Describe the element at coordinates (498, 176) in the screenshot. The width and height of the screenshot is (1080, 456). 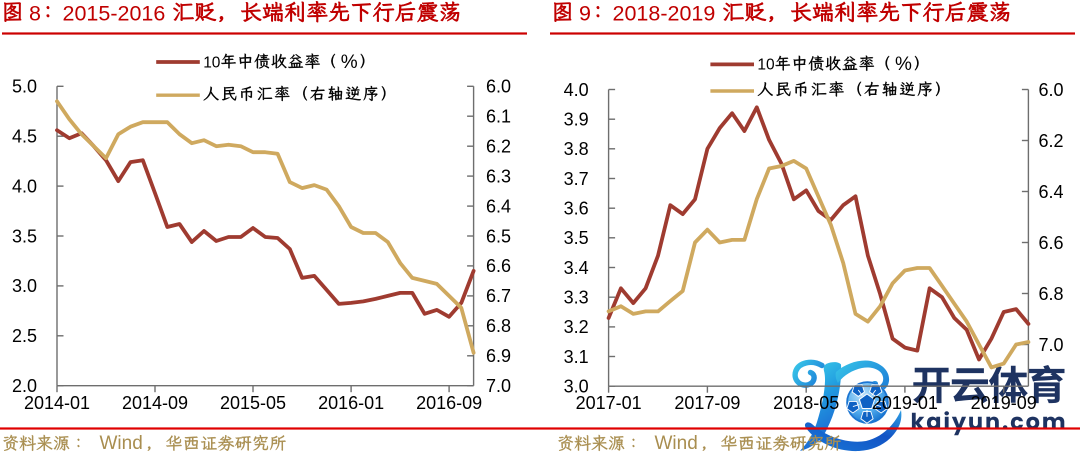
I see `svg-text: 6.3` at that location.